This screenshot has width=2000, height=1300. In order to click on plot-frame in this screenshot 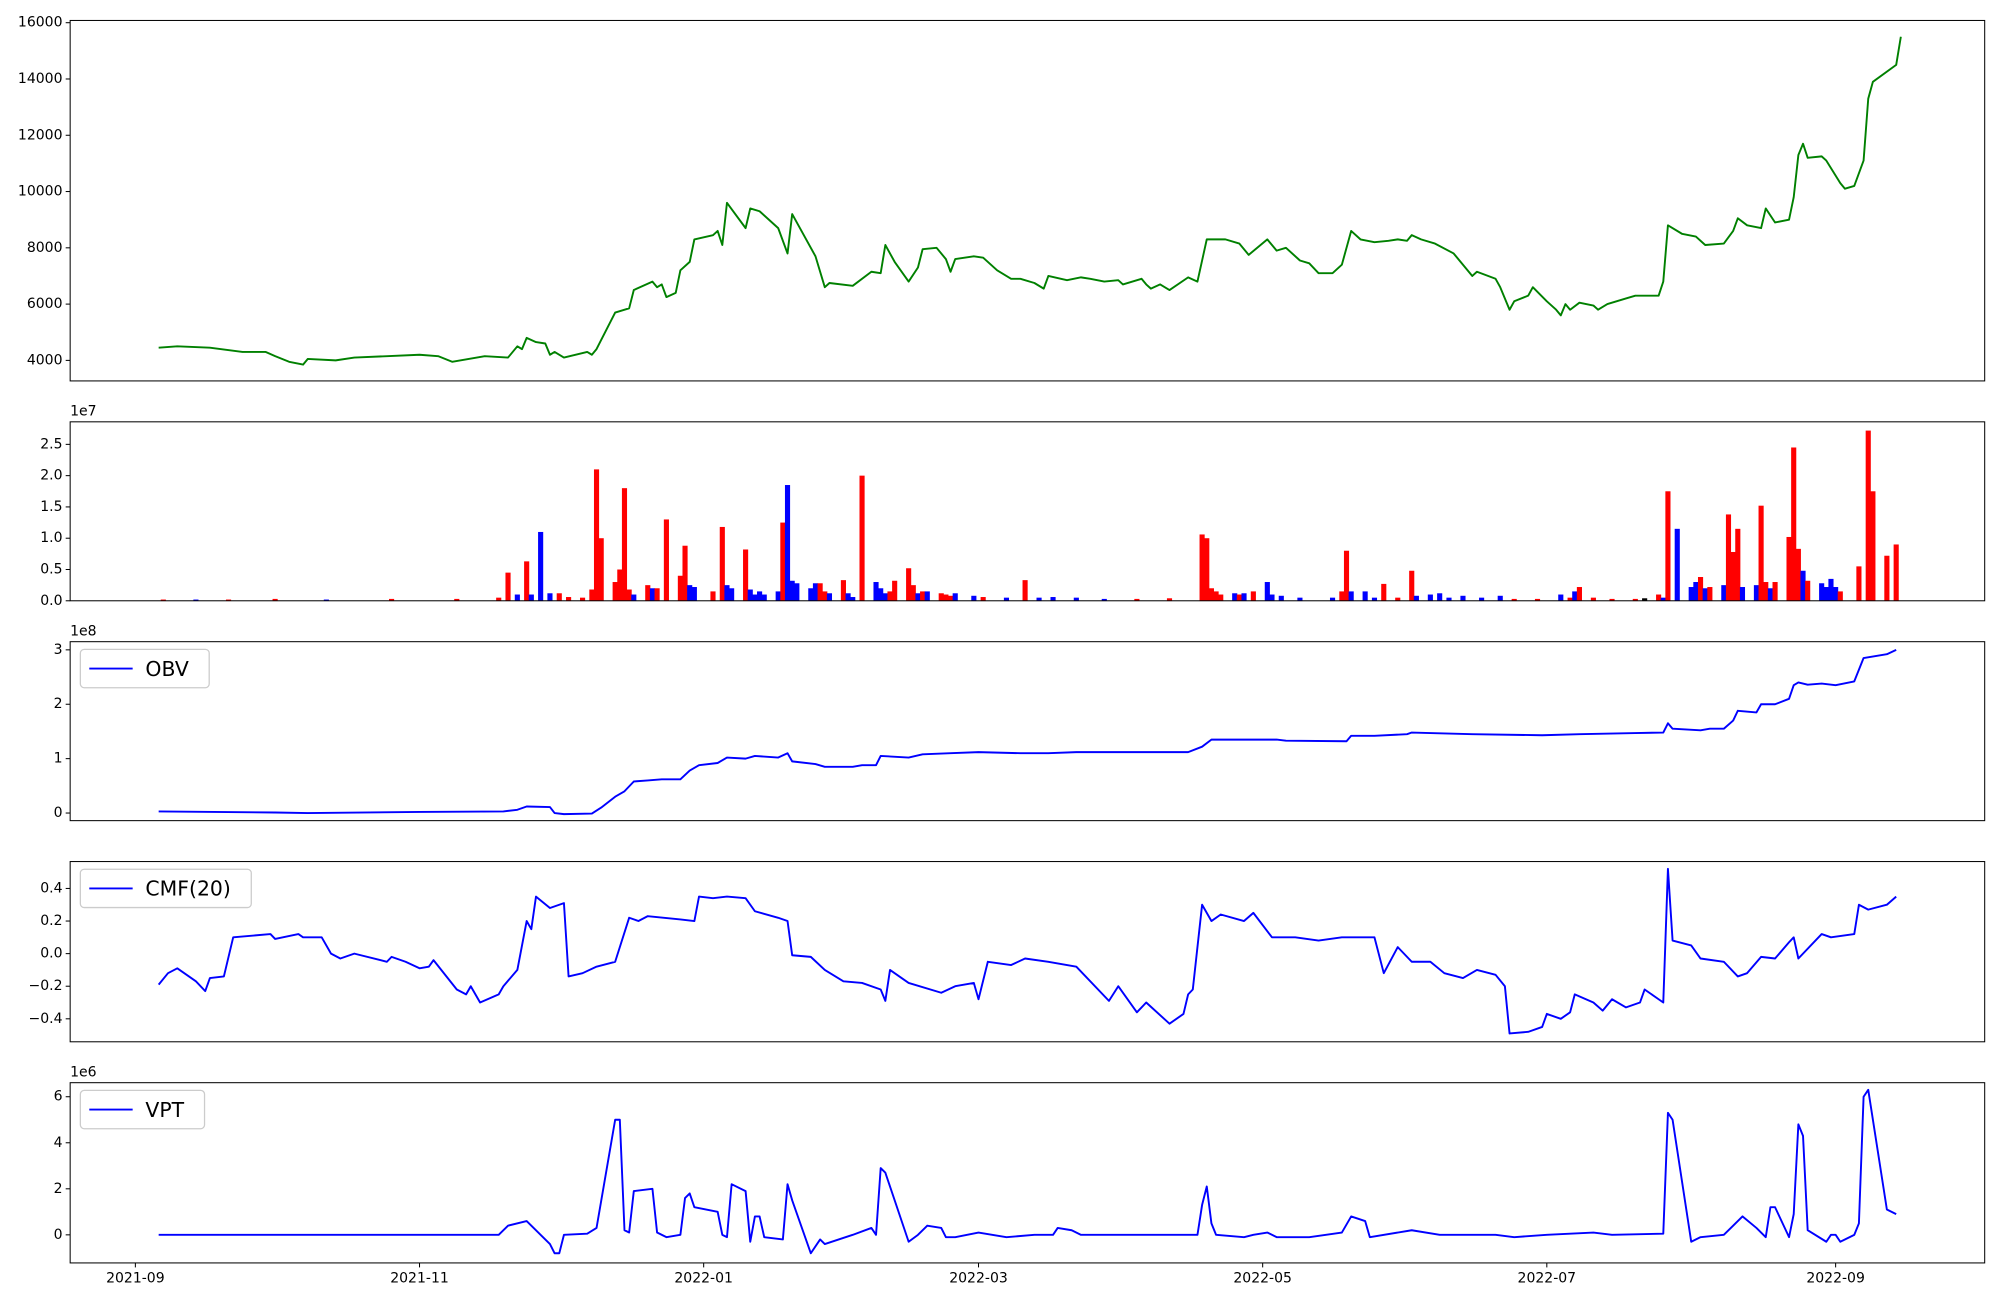, I will do `click(1027, 731)`.